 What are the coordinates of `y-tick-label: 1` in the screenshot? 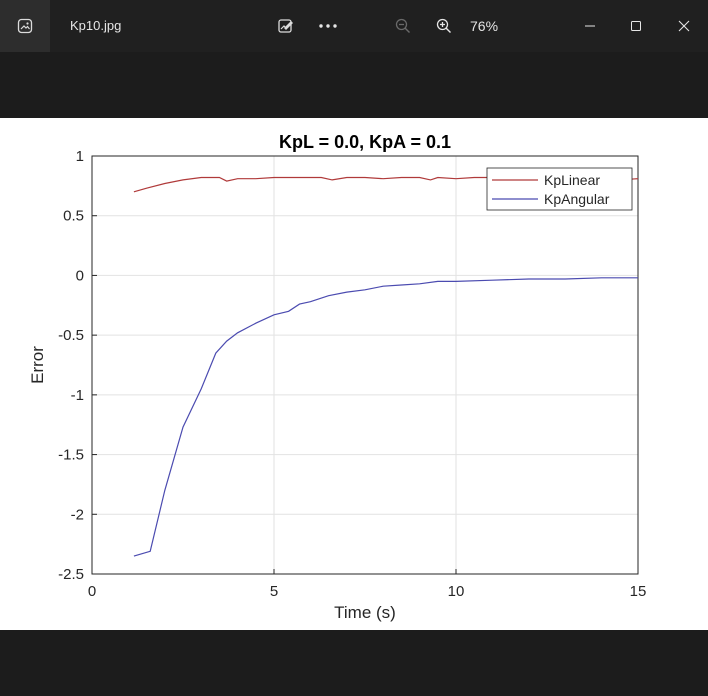 It's located at (80, 156).